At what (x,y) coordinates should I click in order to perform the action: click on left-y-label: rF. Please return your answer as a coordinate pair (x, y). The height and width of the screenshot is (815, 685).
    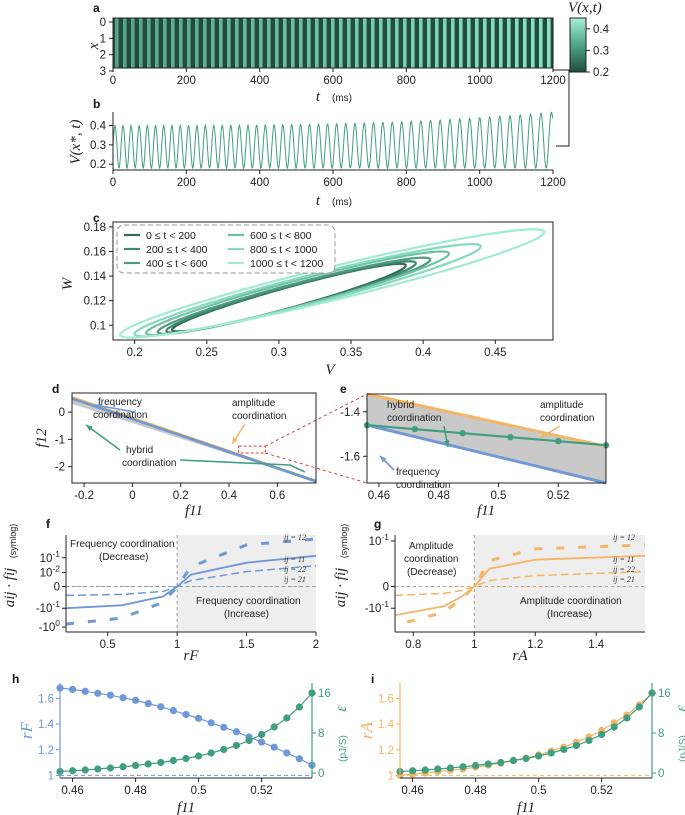
    Looking at the image, I should click on (26, 730).